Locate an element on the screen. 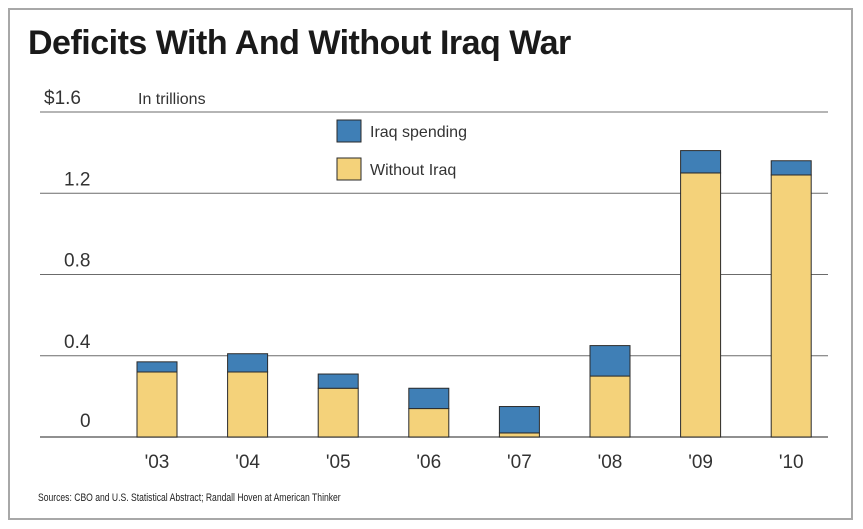 This screenshot has width=863, height=529. x-tick-label: '09 is located at coordinates (700, 462).